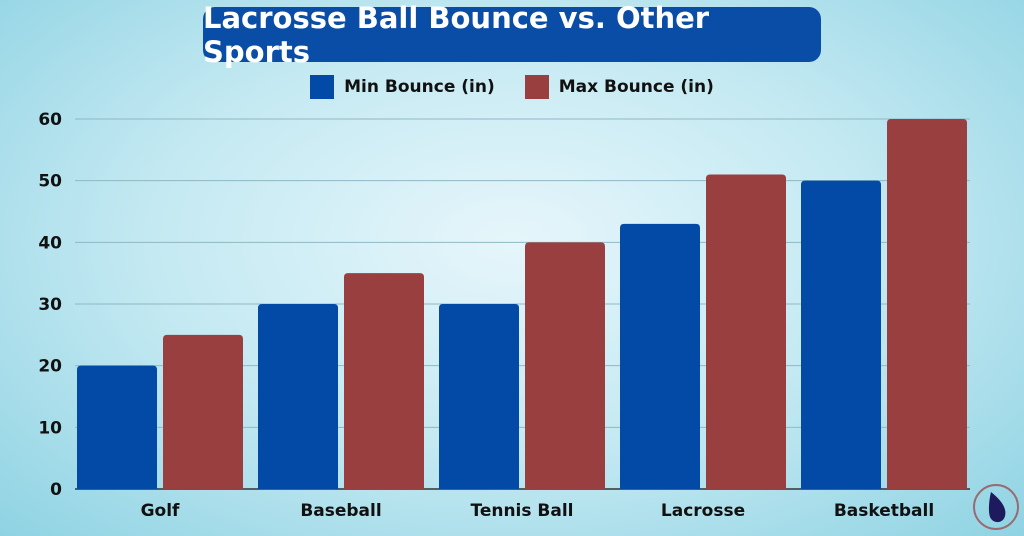 The image size is (1024, 536). Describe the element at coordinates (512, 87) in the screenshot. I see `legend: Min Bounce (in) Max Bounce (in)` at that location.